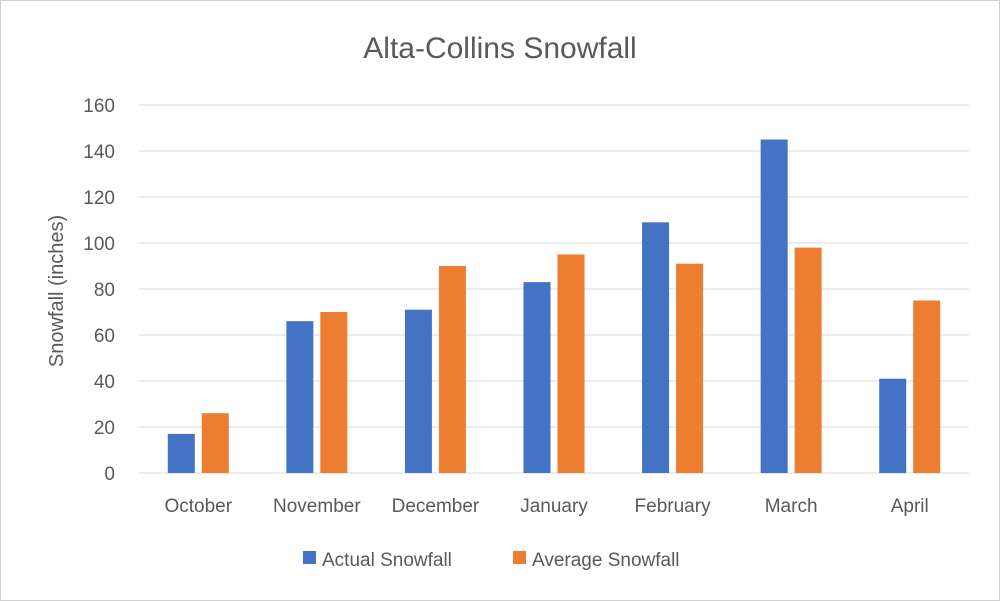 Image resolution: width=1000 pixels, height=601 pixels. I want to click on legend-label: Actual Snowfall, so click(387, 560).